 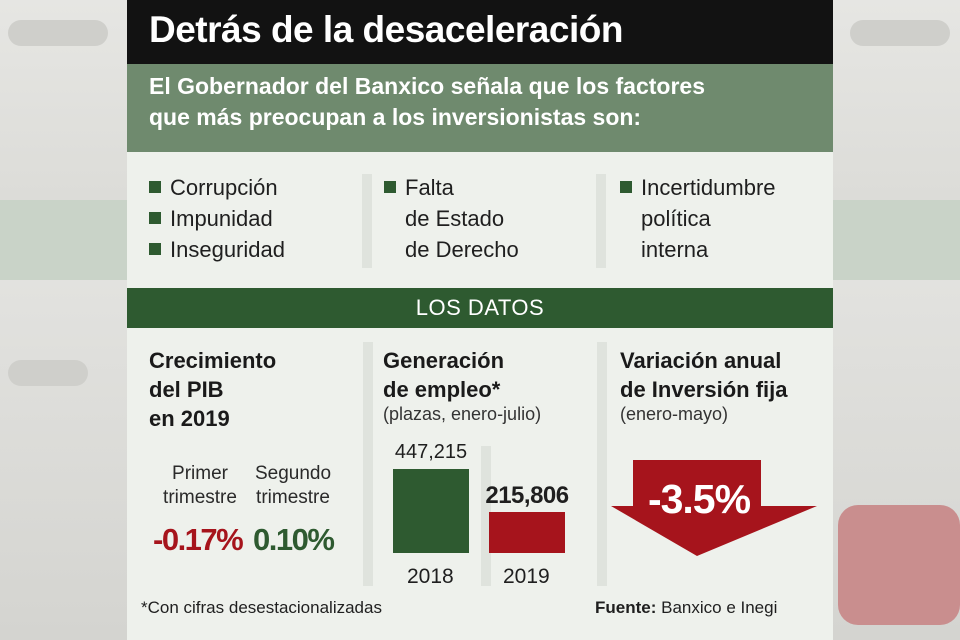 What do you see at coordinates (675, 249) in the screenshot?
I see `factor-label: interna` at bounding box center [675, 249].